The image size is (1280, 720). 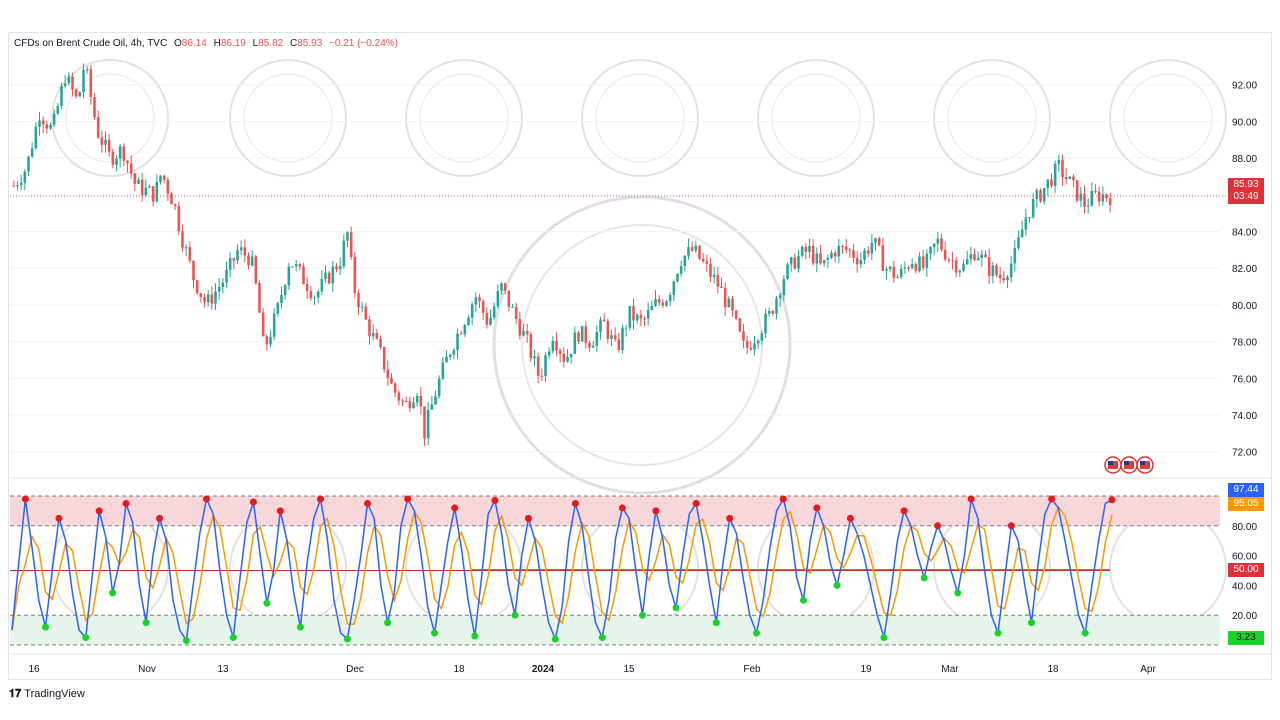 I want to click on tradingview-logo: 𝟏𝟕 TradingView, so click(x=47, y=694).